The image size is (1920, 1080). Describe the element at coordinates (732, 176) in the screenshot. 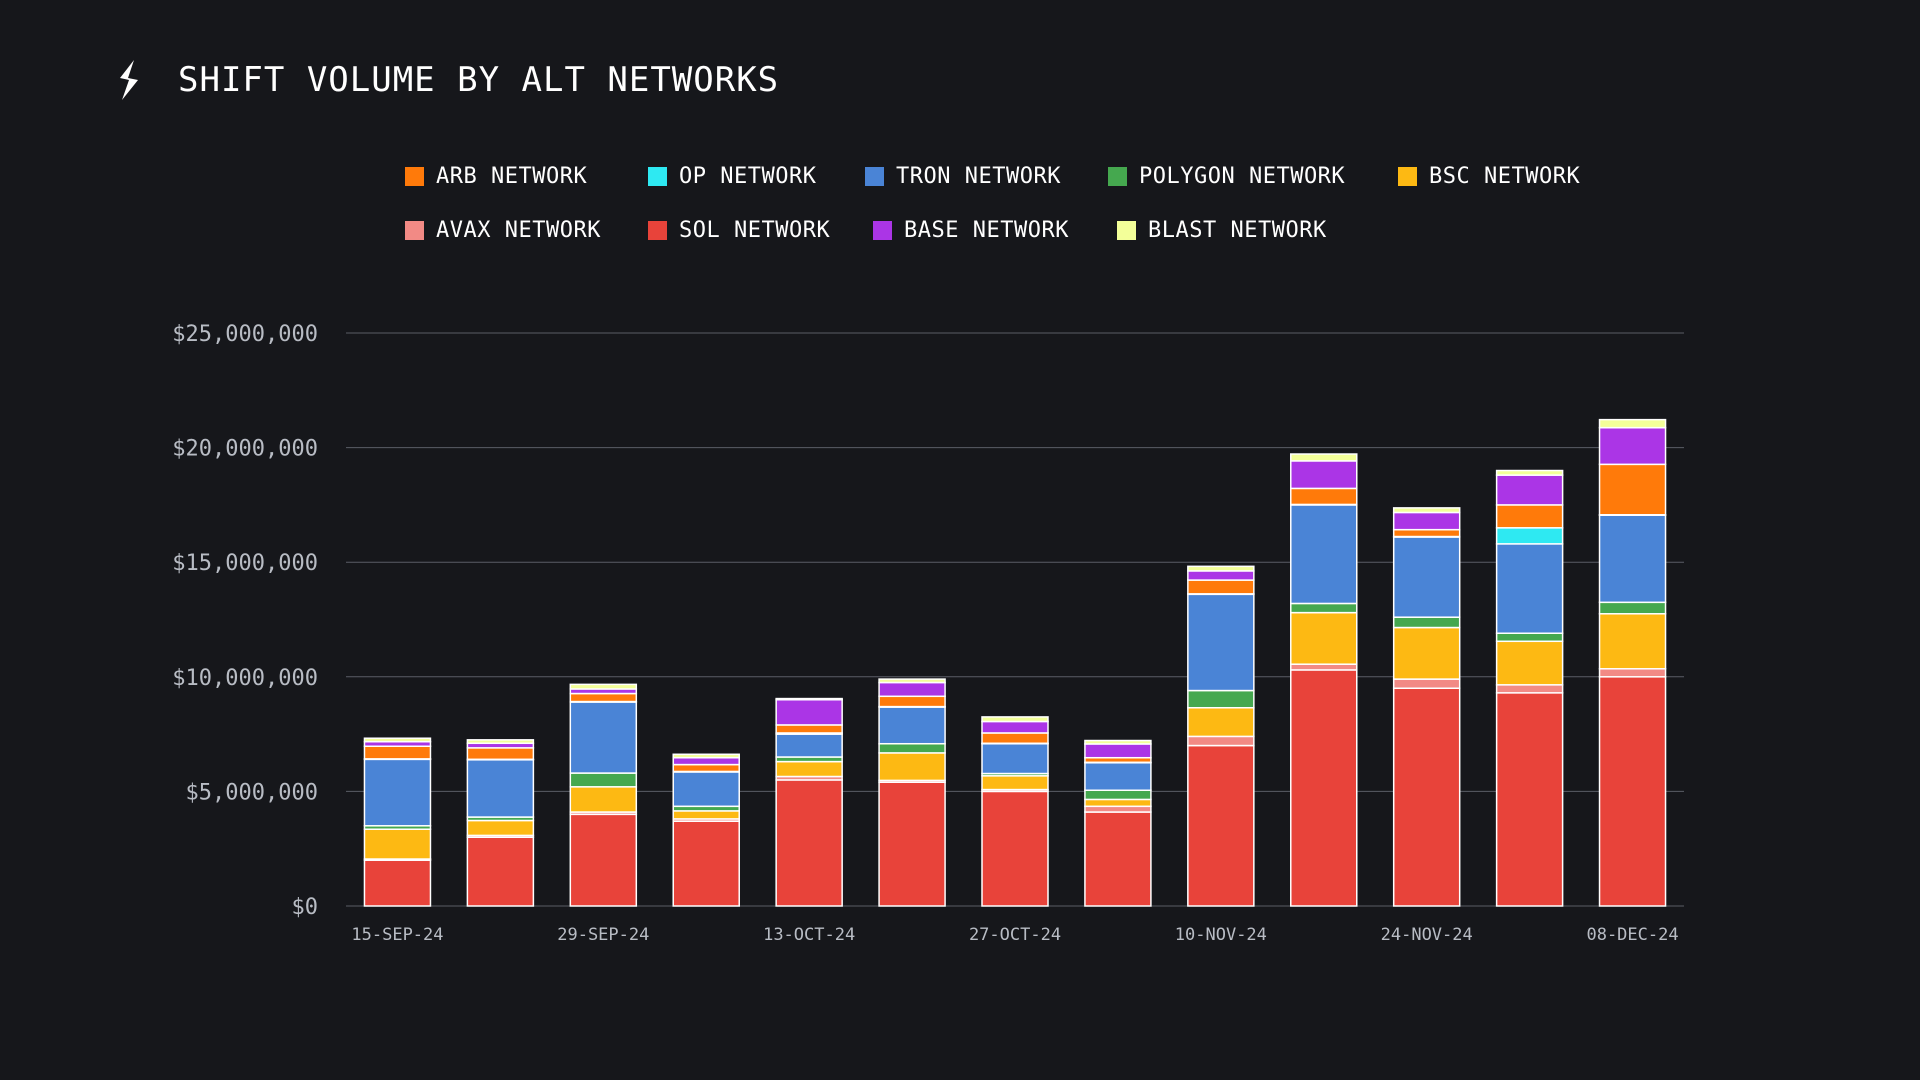

I see `legend-item-op: OP NETWORK` at that location.